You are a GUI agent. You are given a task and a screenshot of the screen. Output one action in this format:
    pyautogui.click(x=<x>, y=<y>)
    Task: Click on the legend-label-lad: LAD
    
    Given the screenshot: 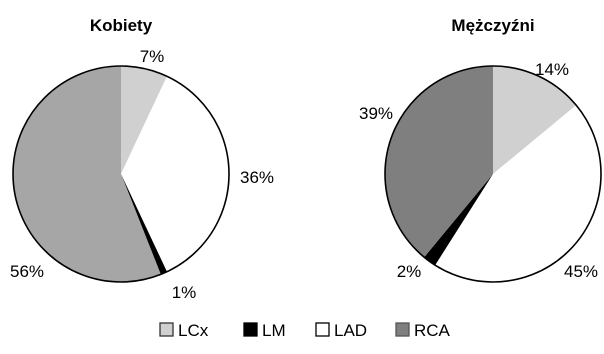 What is the action you would take?
    pyautogui.click(x=350, y=330)
    